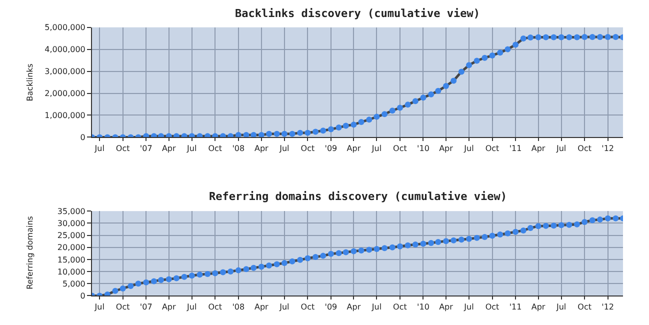 The image size is (649, 325). I want to click on y-tick-label: 5,000, so click(74, 283).